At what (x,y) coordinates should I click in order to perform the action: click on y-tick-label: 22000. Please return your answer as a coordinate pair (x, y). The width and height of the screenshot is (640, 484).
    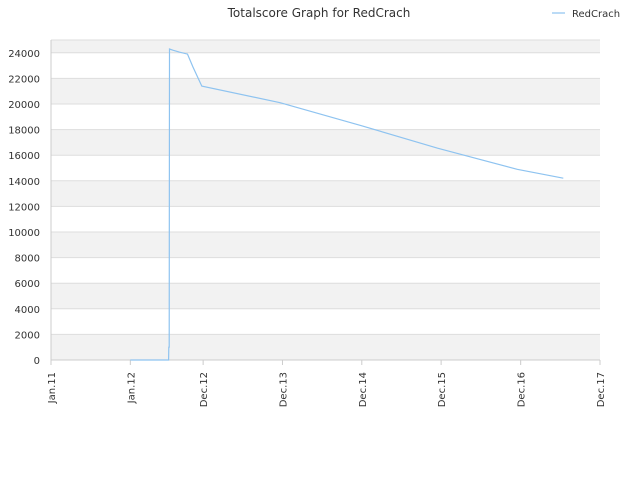
    Looking at the image, I should click on (24, 79).